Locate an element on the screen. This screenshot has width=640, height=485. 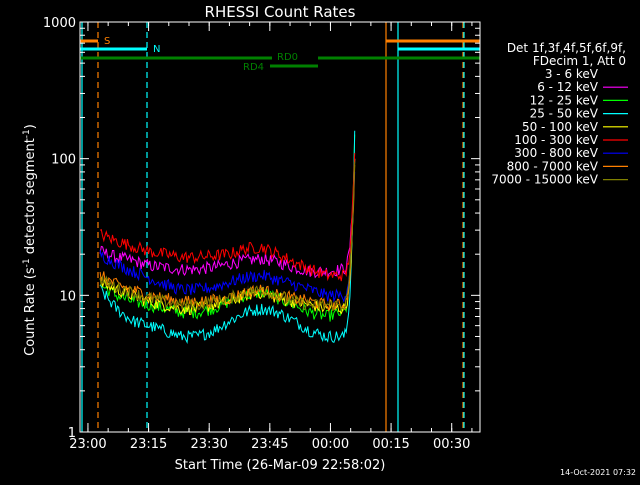
x-axis-label: Start Time (26-Mar-09 22:58:02) is located at coordinates (280, 465).